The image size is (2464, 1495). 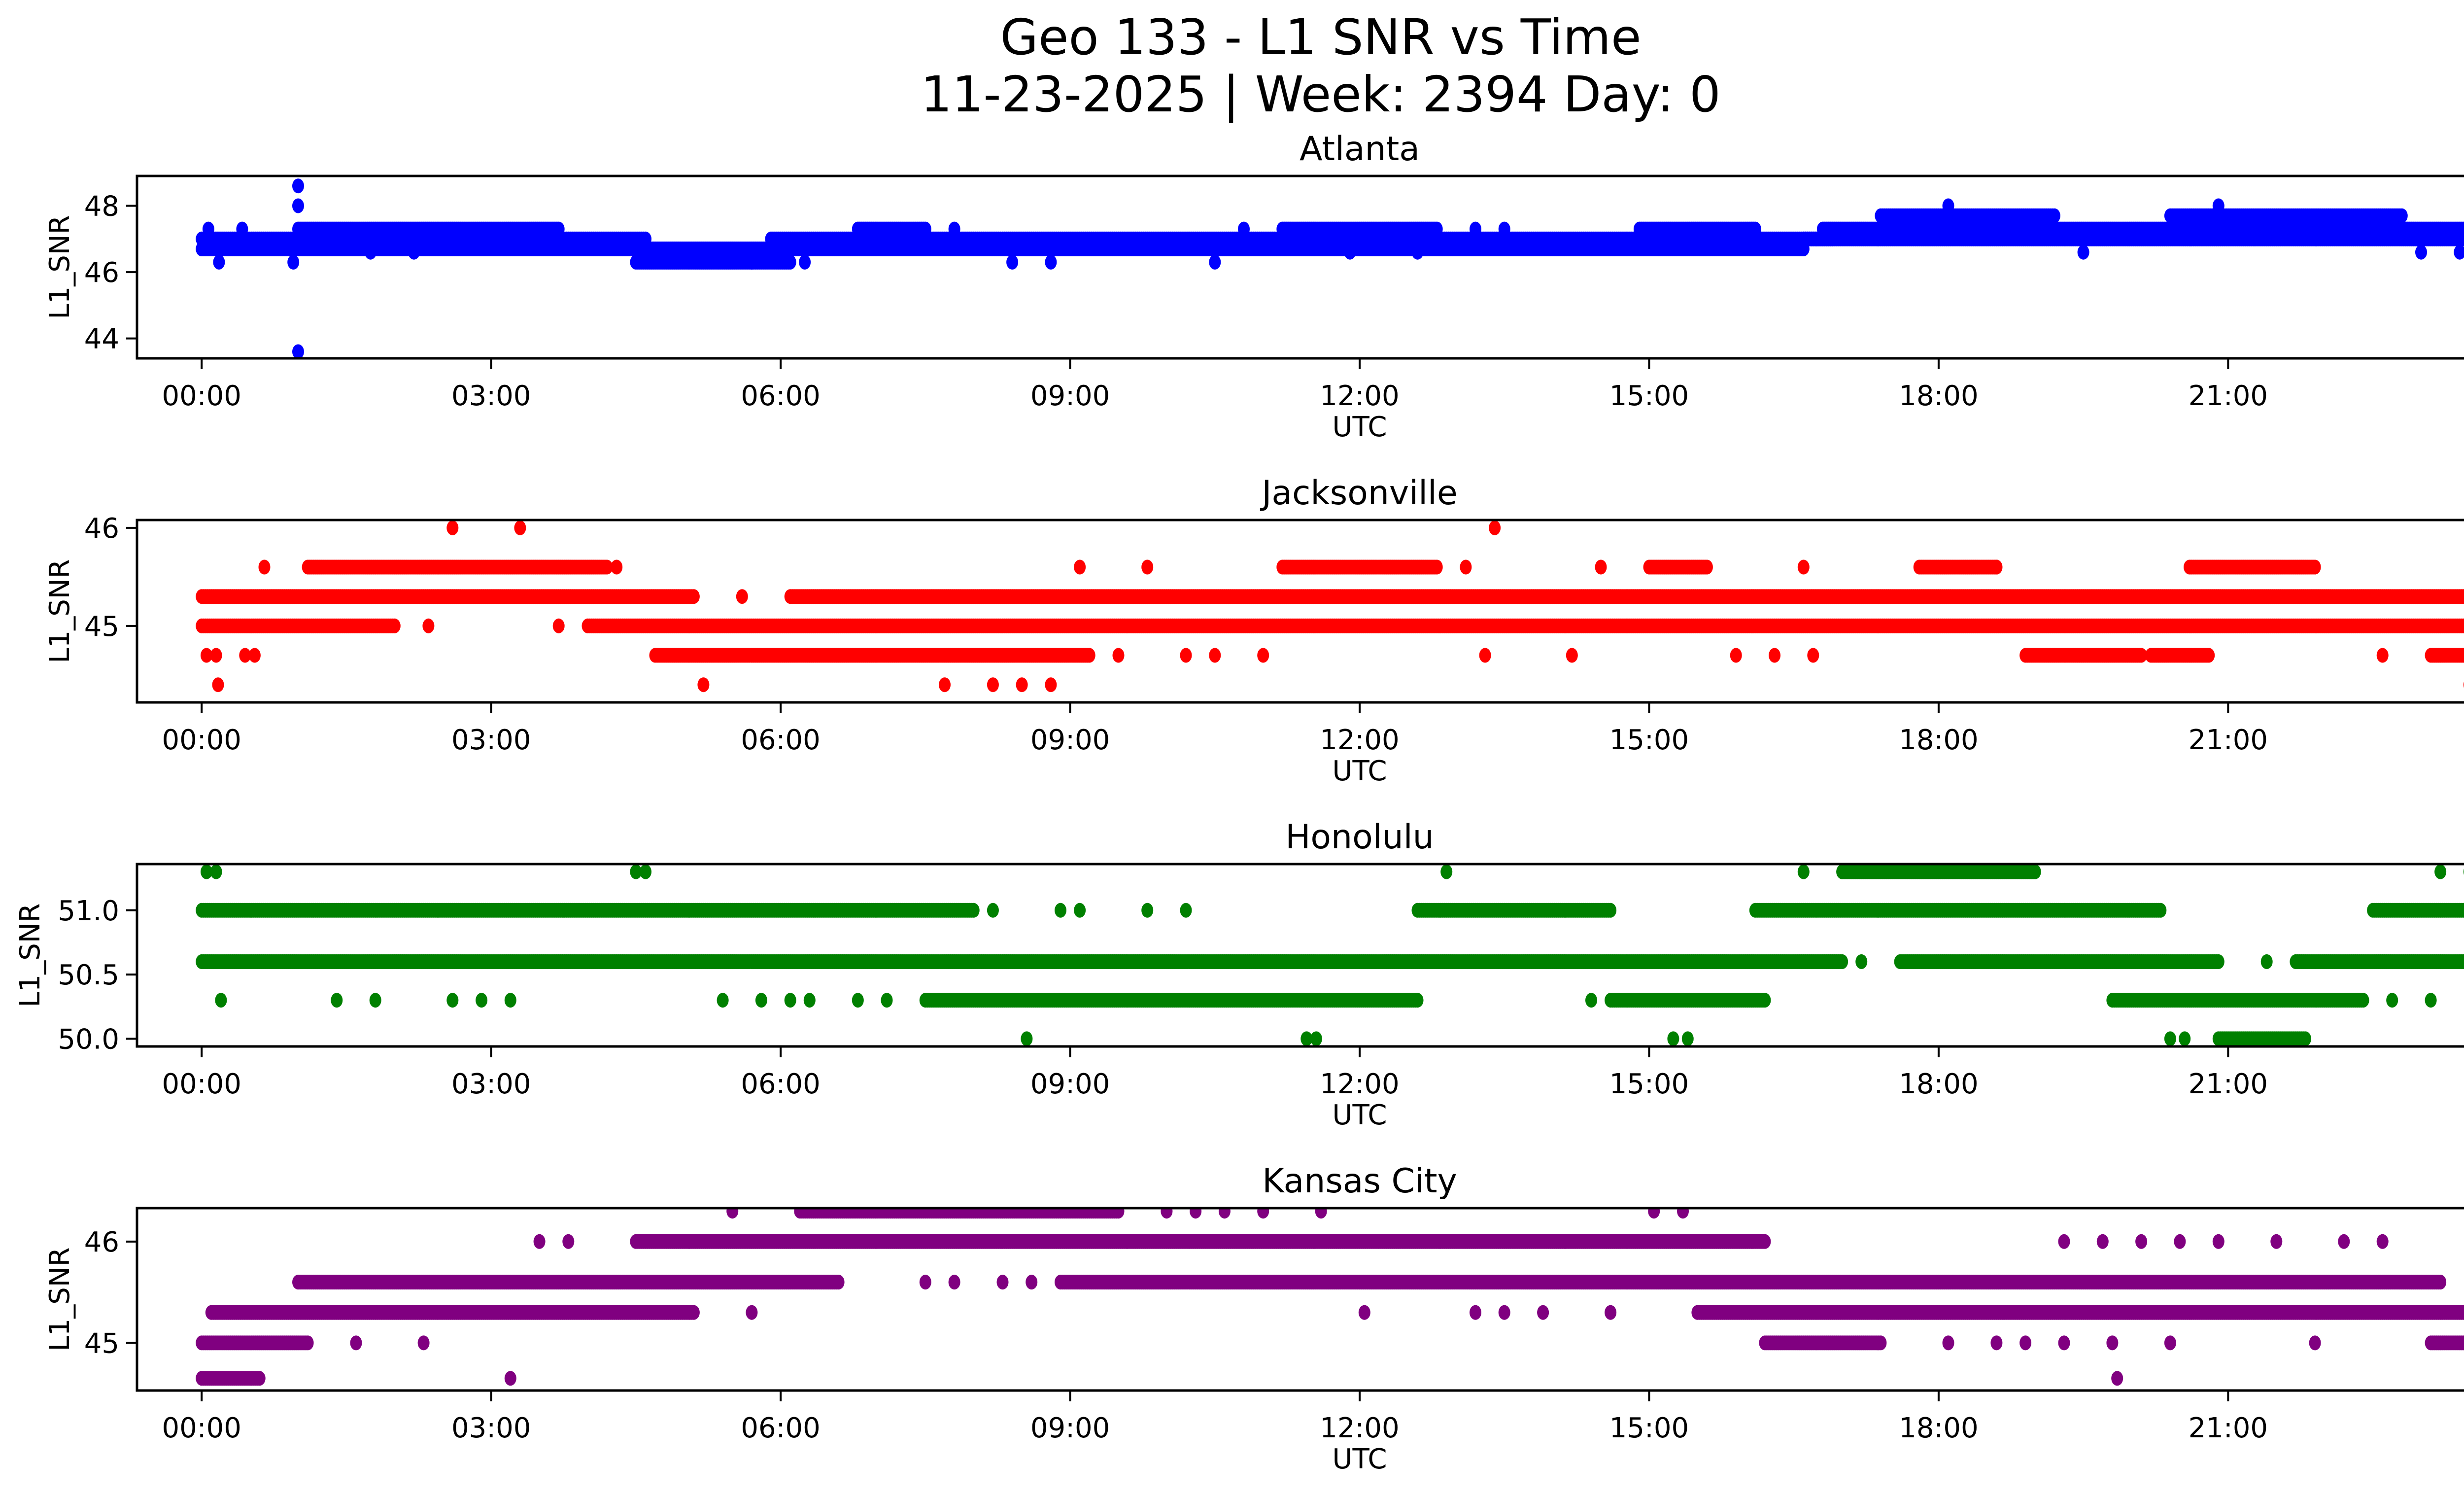 What do you see at coordinates (1320, 94) in the screenshot?
I see `figure-title-line2: 11-23-2025 | Week: 2394 Day: 0` at bounding box center [1320, 94].